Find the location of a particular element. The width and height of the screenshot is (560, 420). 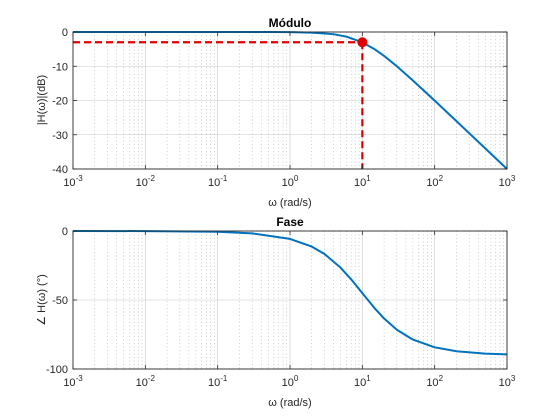

phase-ylabel: ∠ H(ω) (°) is located at coordinates (42, 300).